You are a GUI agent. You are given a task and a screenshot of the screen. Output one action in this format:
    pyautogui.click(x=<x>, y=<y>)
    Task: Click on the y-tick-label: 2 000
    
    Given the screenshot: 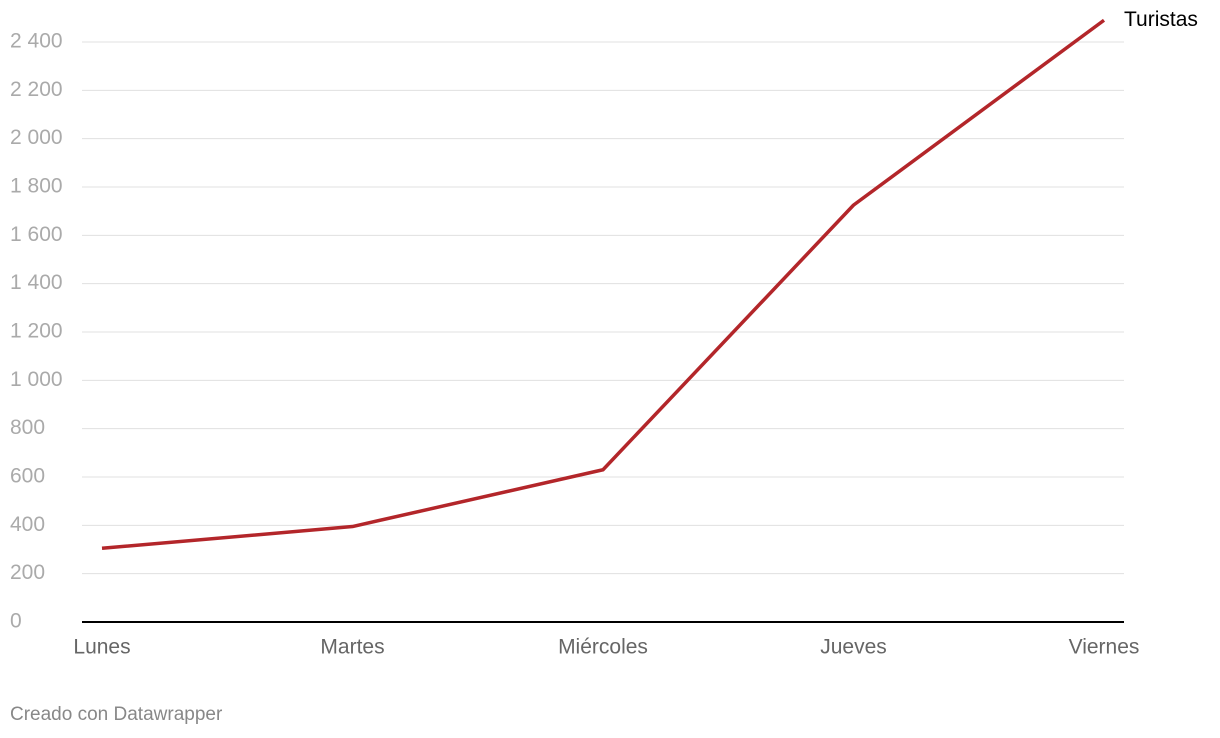 What is the action you would take?
    pyautogui.click(x=36, y=137)
    